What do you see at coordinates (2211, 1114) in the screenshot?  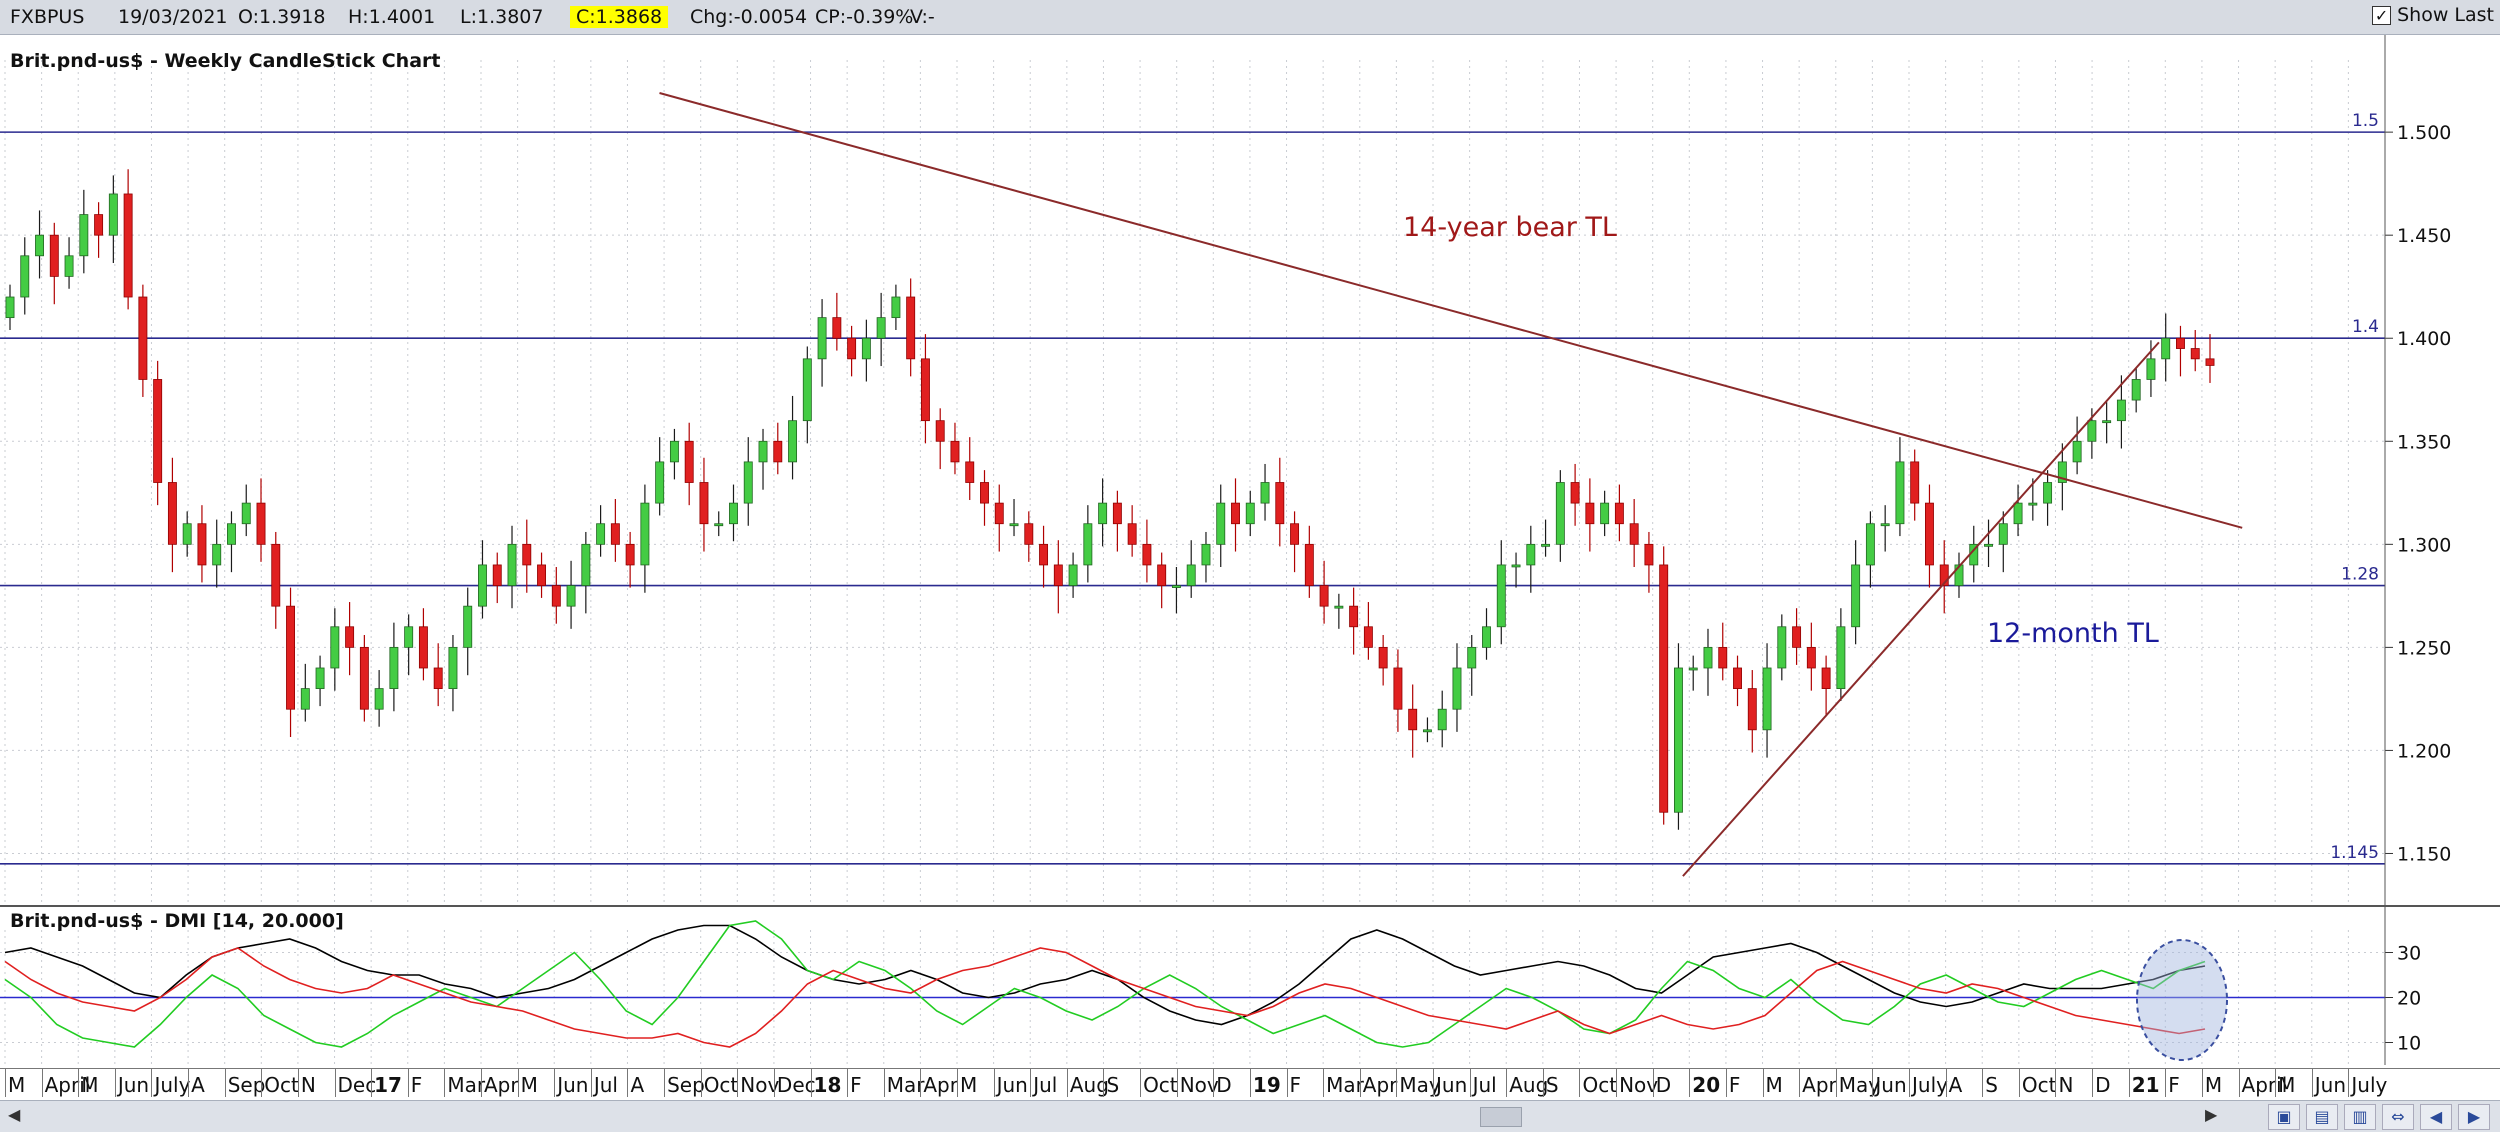 I see `scroll-right-icon: ▶` at bounding box center [2211, 1114].